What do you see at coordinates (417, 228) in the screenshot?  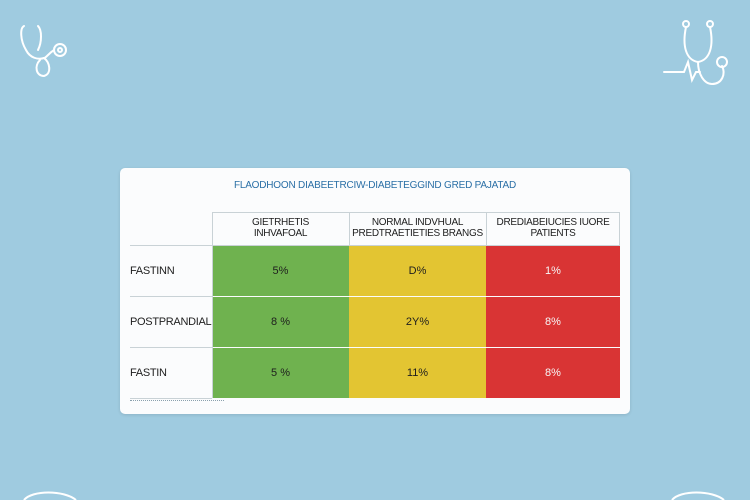 I see `column-header: NORMAL INDVHUAL PREDTRAETIETIES BRANGS` at bounding box center [417, 228].